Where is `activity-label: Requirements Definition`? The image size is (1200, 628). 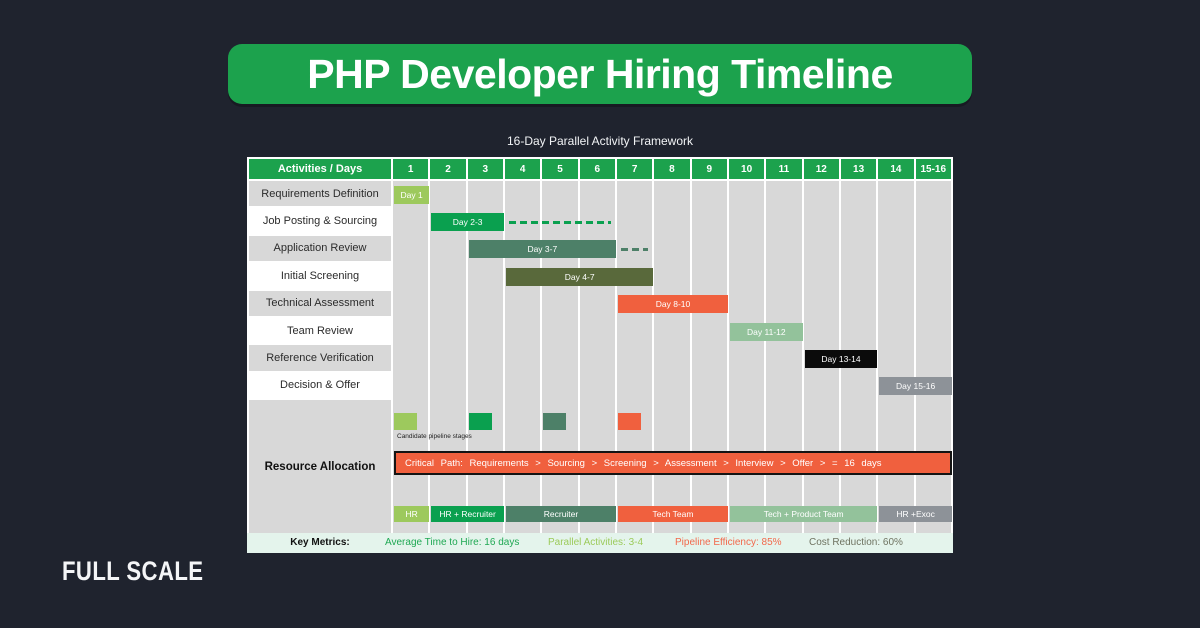 activity-label: Requirements Definition is located at coordinates (320, 195).